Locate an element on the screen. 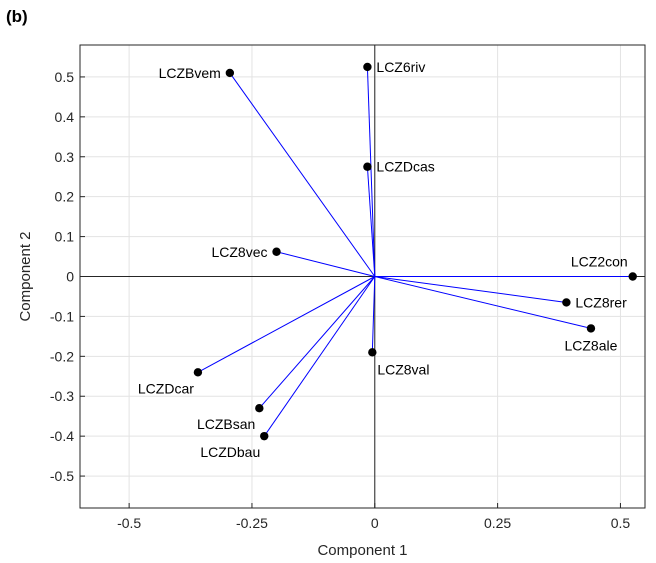 The height and width of the screenshot is (563, 656). y-tick-labels: 0.5 0.4 0.3 0.2 0.1 0 -0.1 -0.2 -0.3 -0.4 -0.5 is located at coordinates (67, 276).